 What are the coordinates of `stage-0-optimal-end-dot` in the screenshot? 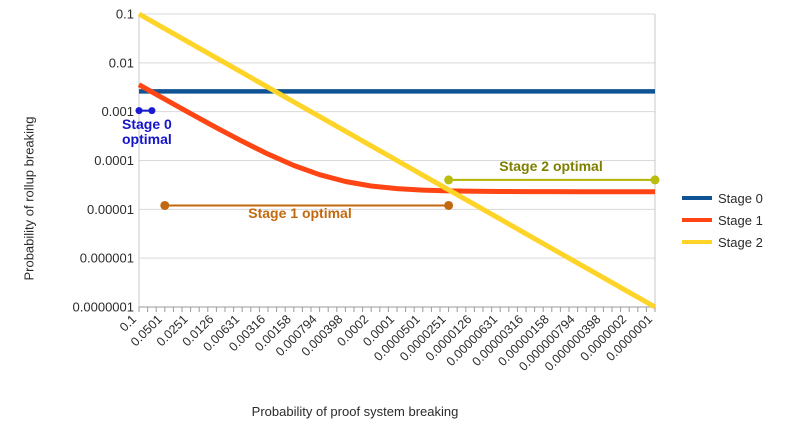 It's located at (152, 111).